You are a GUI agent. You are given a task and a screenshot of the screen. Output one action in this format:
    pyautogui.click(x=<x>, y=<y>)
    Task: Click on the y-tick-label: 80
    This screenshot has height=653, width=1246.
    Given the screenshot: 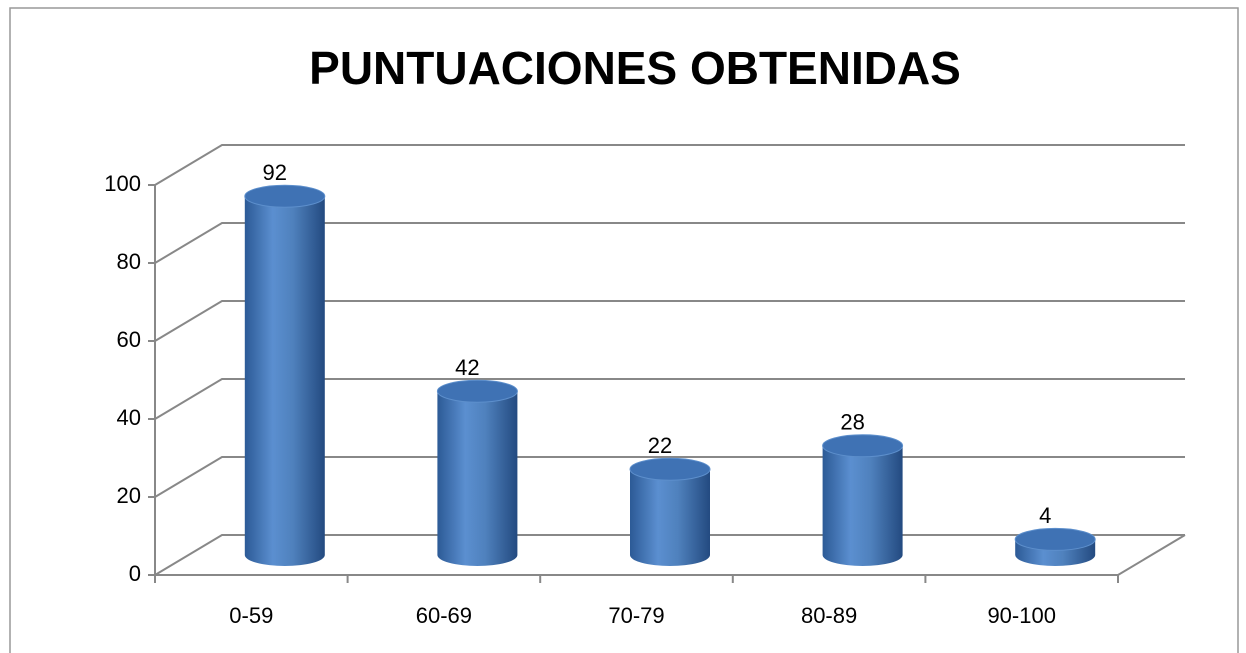 What is the action you would take?
    pyautogui.click(x=129, y=261)
    